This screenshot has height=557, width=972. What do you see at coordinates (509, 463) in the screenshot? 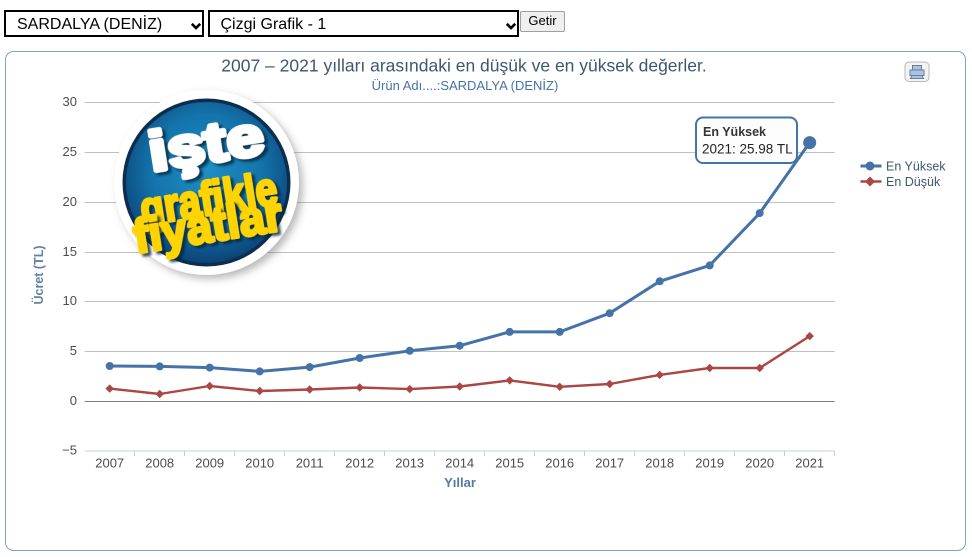
I see `svg-text: 2015` at bounding box center [509, 463].